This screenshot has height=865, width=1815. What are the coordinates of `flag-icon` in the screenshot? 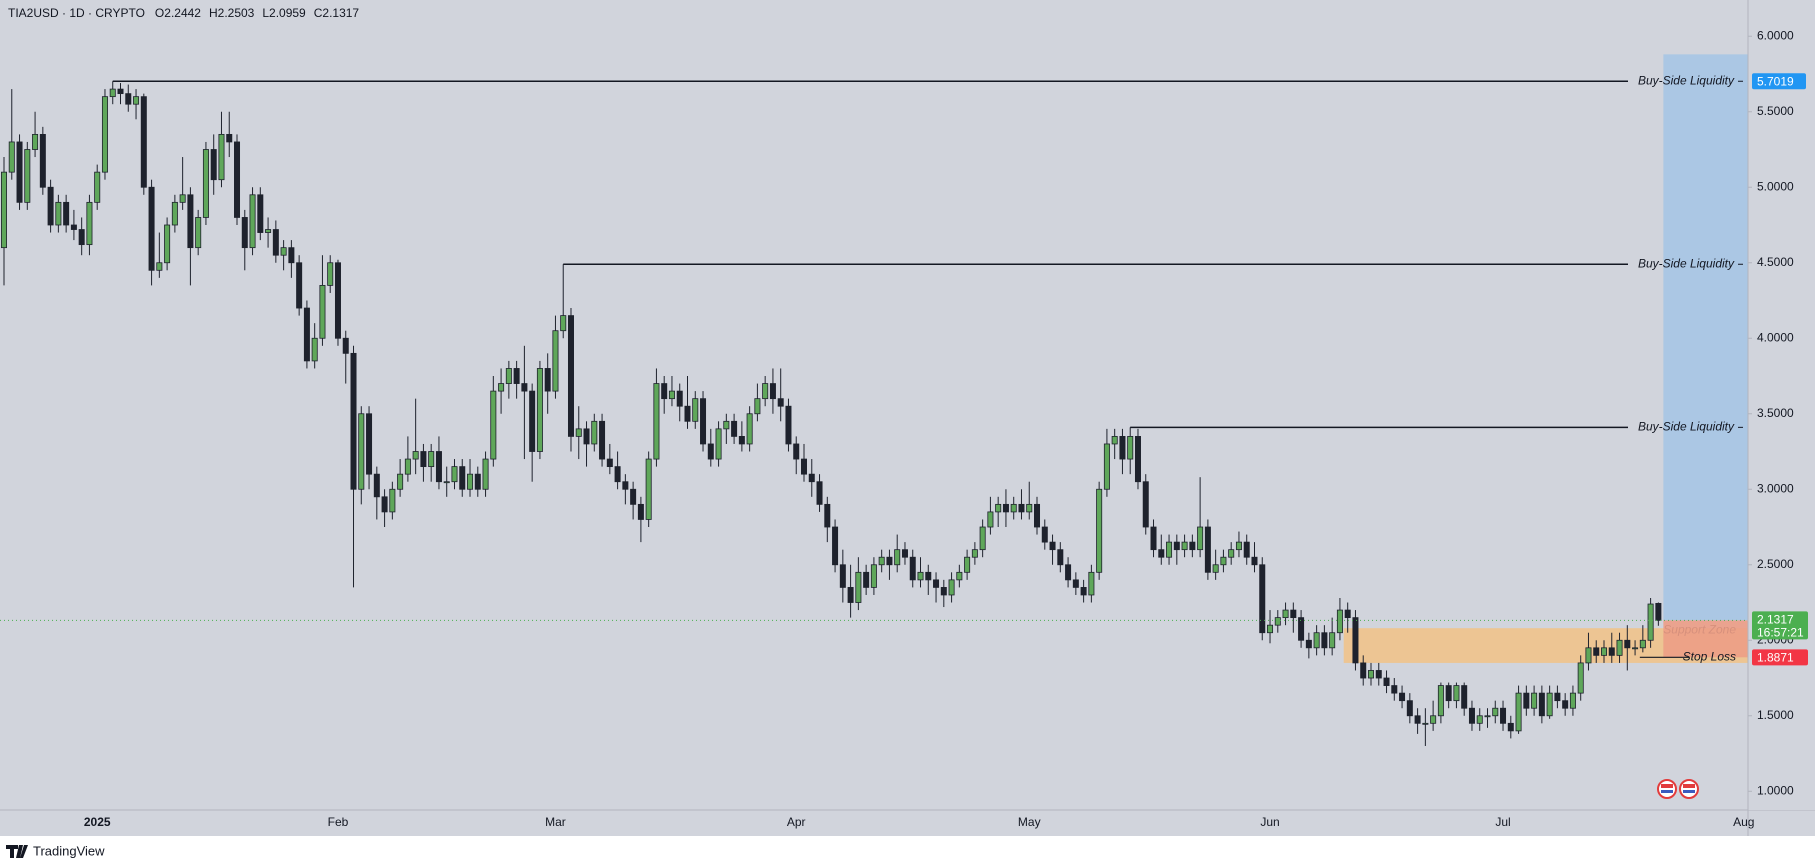 It's located at (1689, 789).